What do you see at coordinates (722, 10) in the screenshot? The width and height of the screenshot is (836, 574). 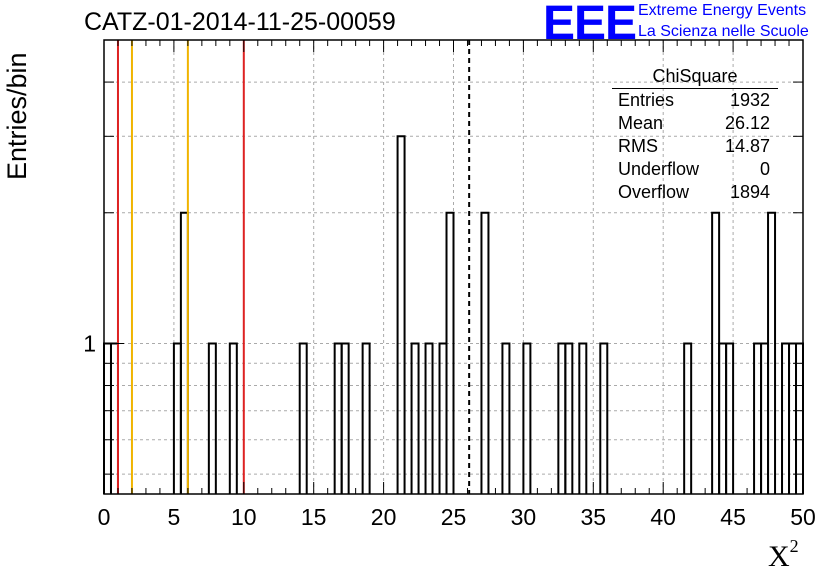 I see `logo-subtitle-line1: Extreme Energy Events` at bounding box center [722, 10].